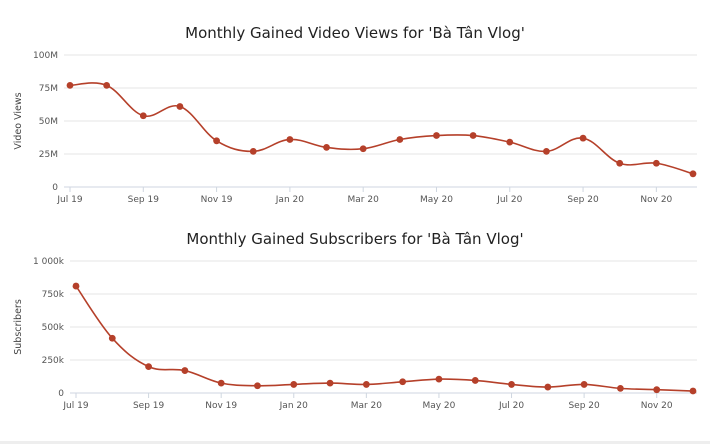 The width and height of the screenshot is (710, 444). Describe the element at coordinates (48, 89) in the screenshot. I see `y-tick-label: 75M` at that location.